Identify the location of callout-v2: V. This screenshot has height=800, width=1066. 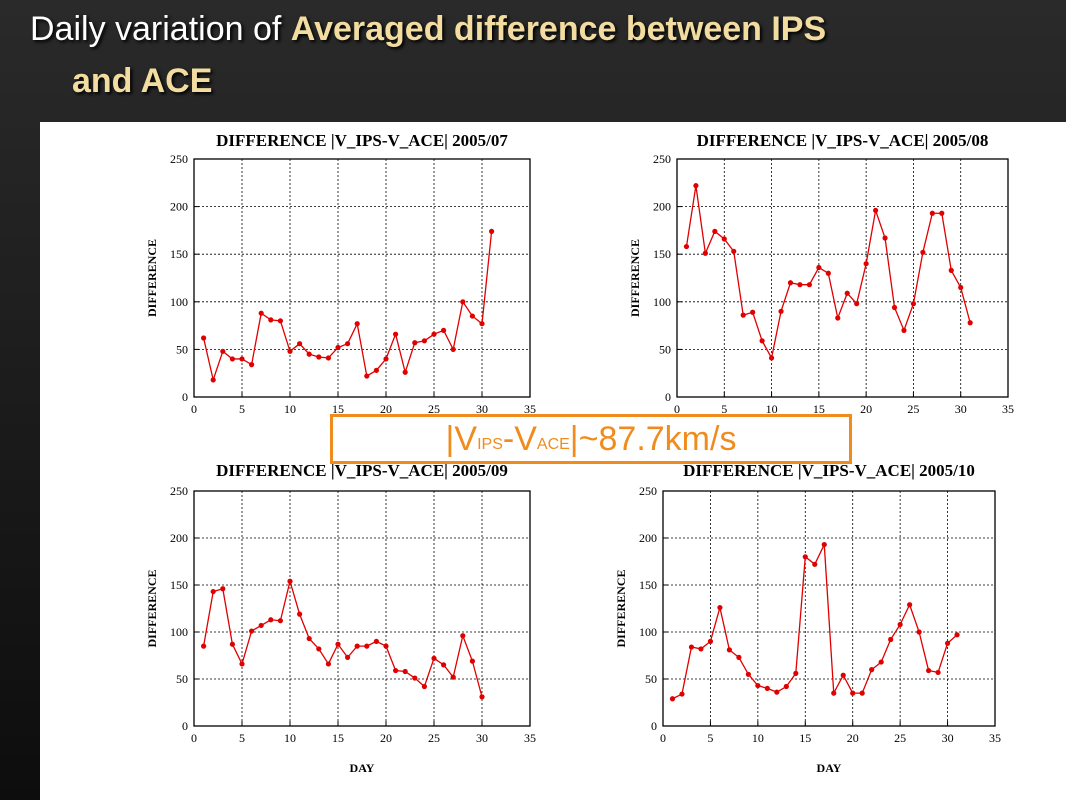
(525, 438).